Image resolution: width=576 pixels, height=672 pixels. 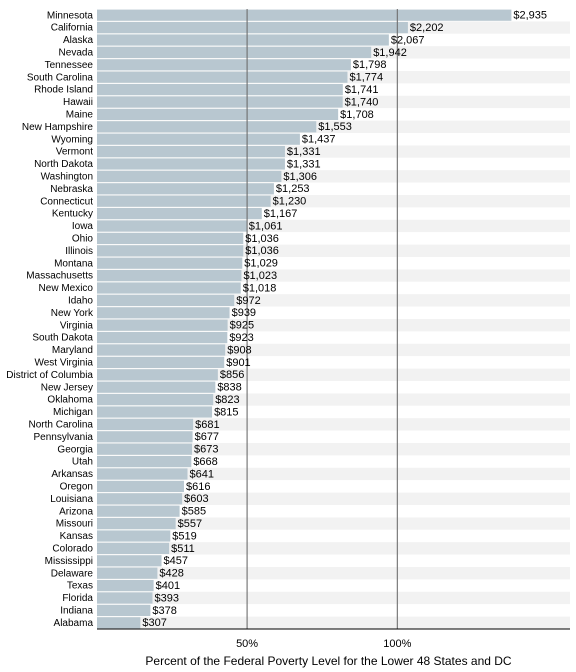 I want to click on value-label: $1,708, so click(x=357, y=115).